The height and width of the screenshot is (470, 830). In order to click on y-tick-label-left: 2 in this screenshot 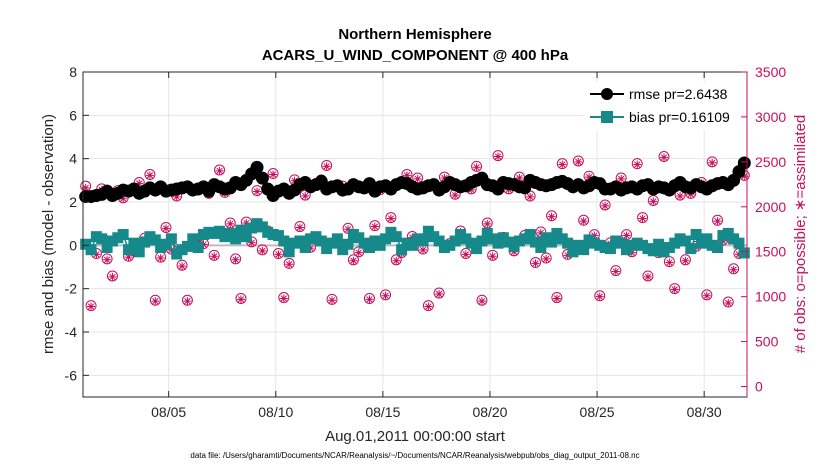, I will do `click(73, 202)`.